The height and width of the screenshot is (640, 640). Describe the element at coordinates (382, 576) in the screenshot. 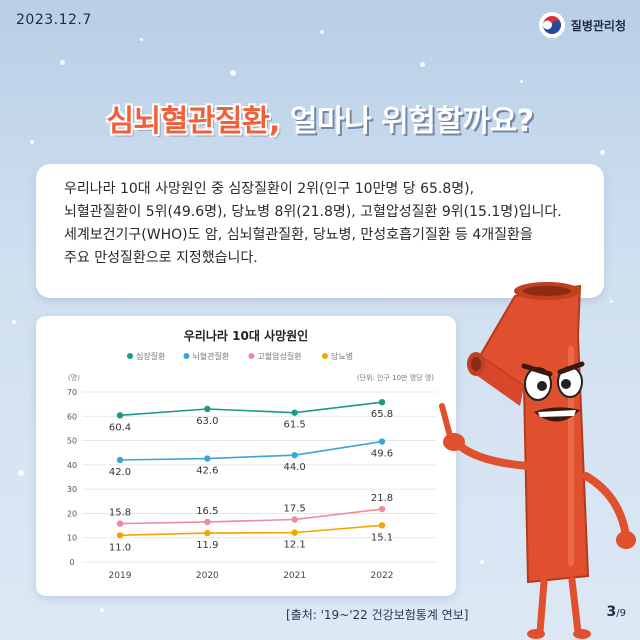

I see `x-tick-label: 2022` at that location.